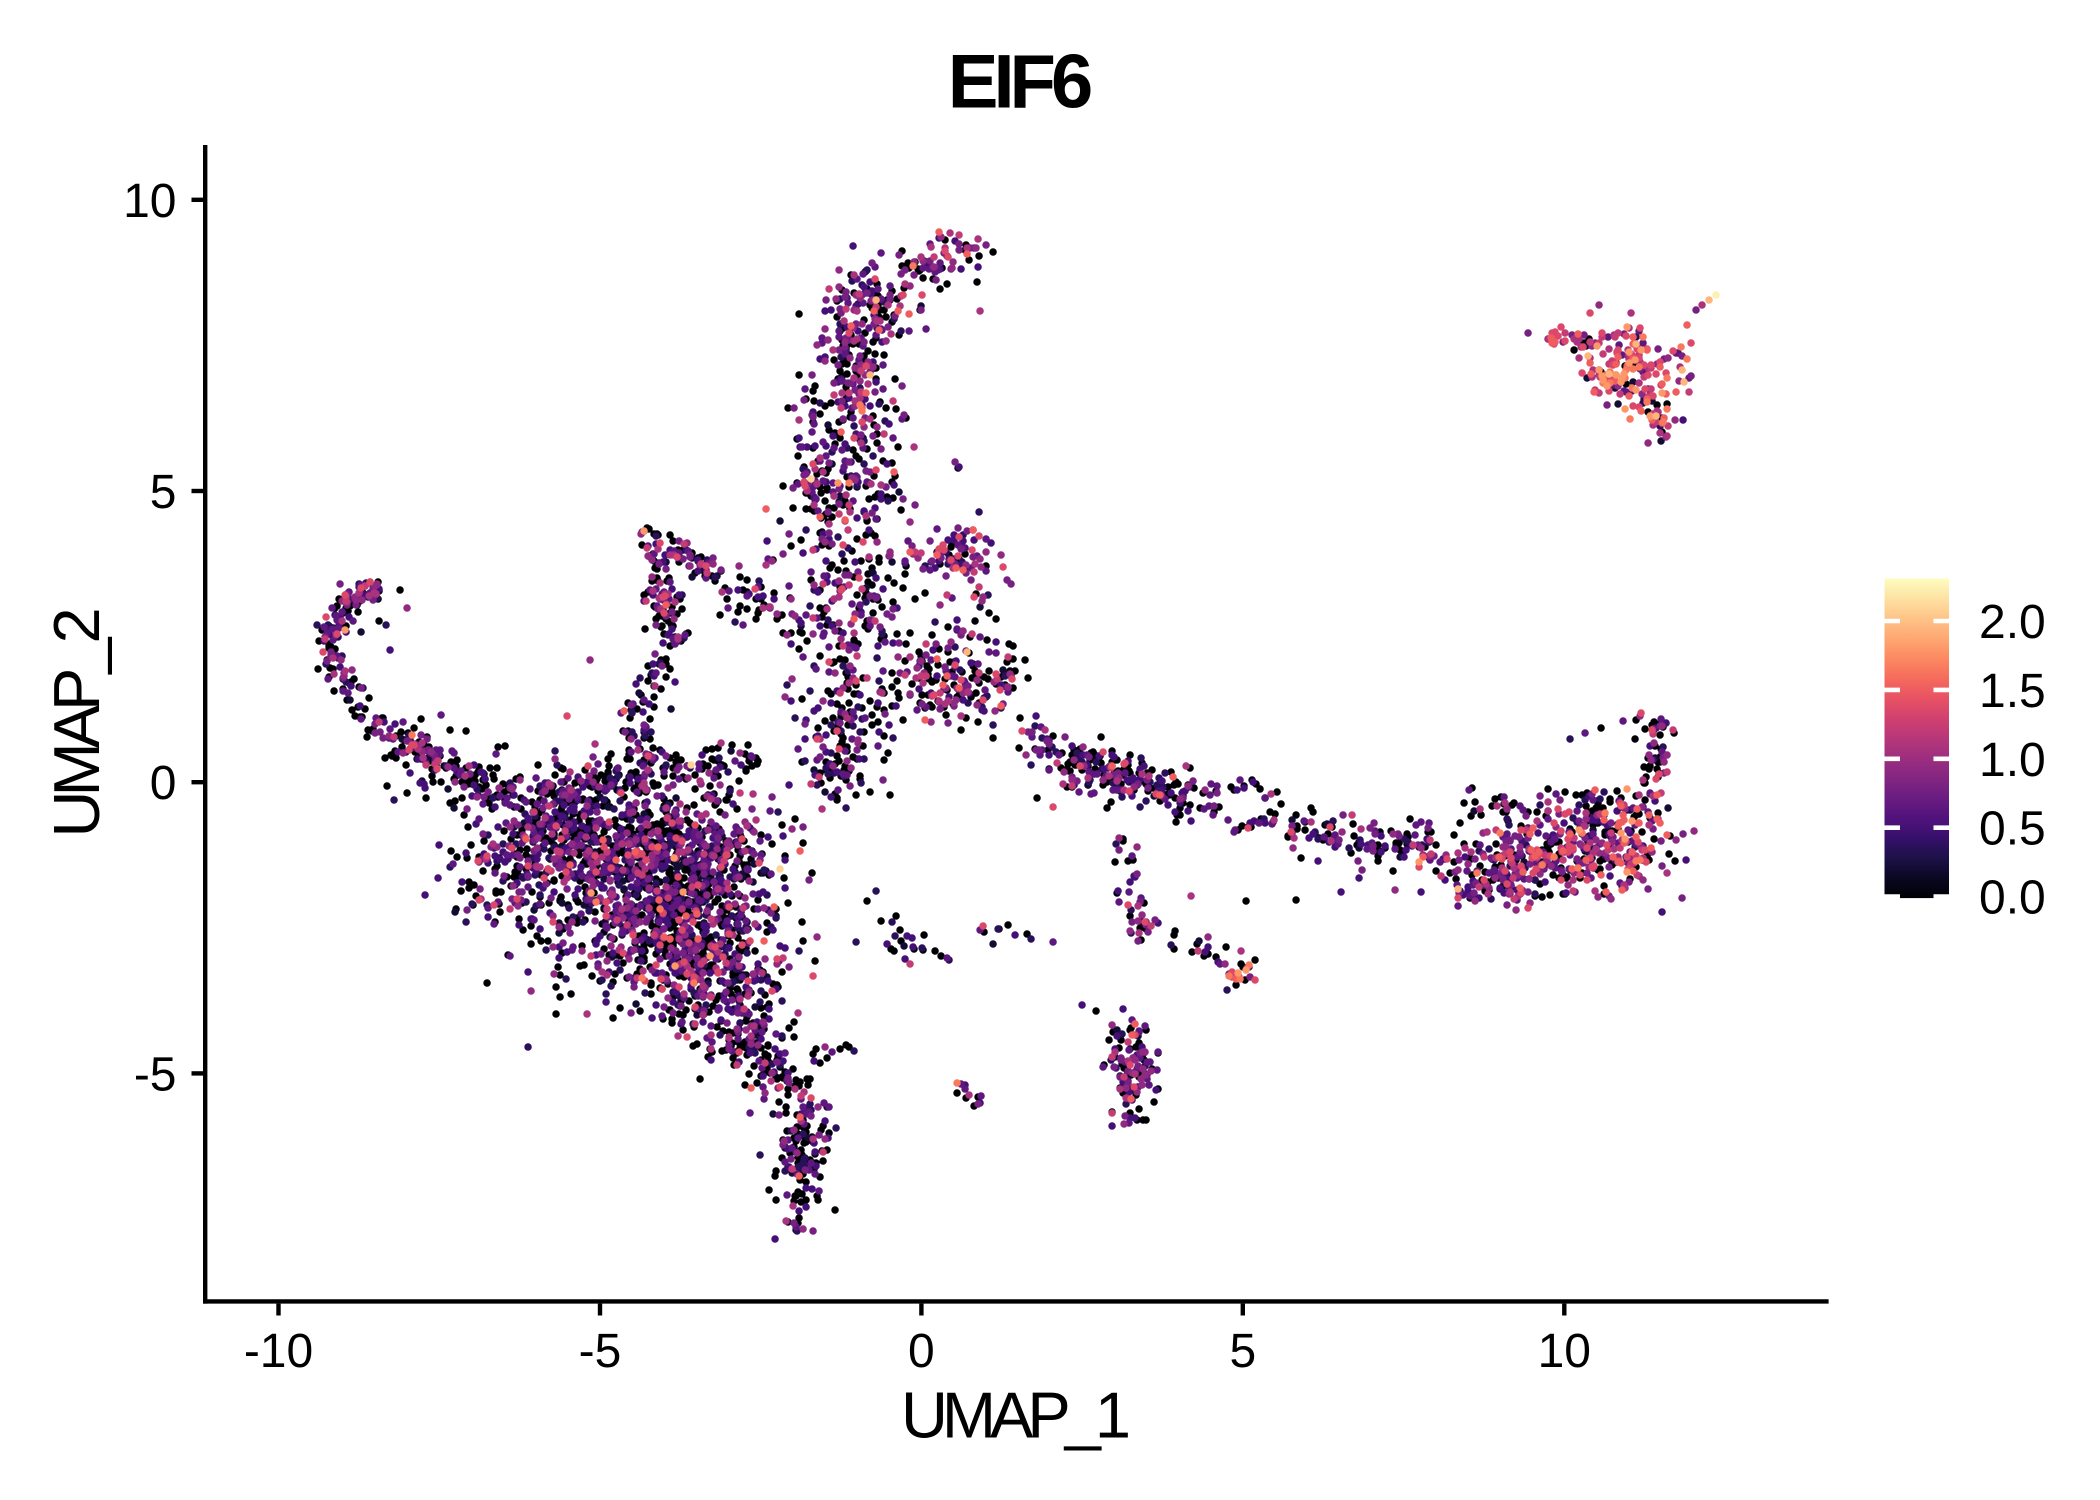 This screenshot has height=1500, width=2100. Describe the element at coordinates (278, 1351) in the screenshot. I see `svg-text: -10` at that location.